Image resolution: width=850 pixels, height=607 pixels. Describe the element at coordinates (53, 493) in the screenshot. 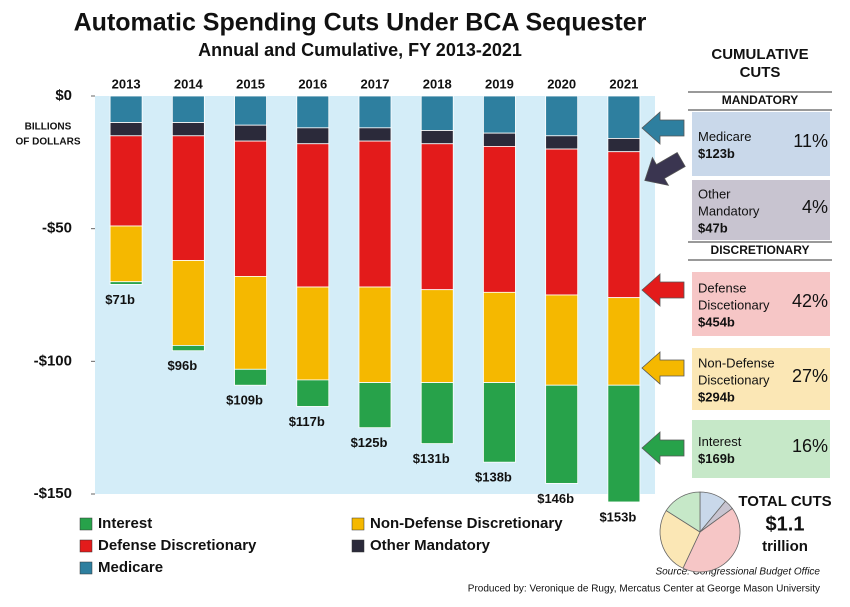

I see `y-tick-label: -$150` at that location.